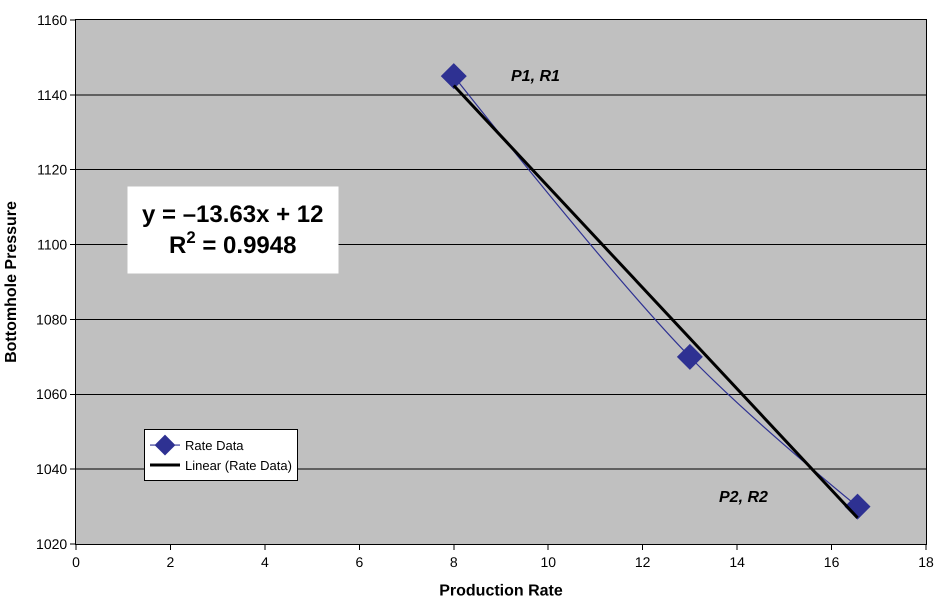 Image resolution: width=944 pixels, height=606 pixels. What do you see at coordinates (832, 562) in the screenshot?
I see `x-tick-label: 16` at bounding box center [832, 562].